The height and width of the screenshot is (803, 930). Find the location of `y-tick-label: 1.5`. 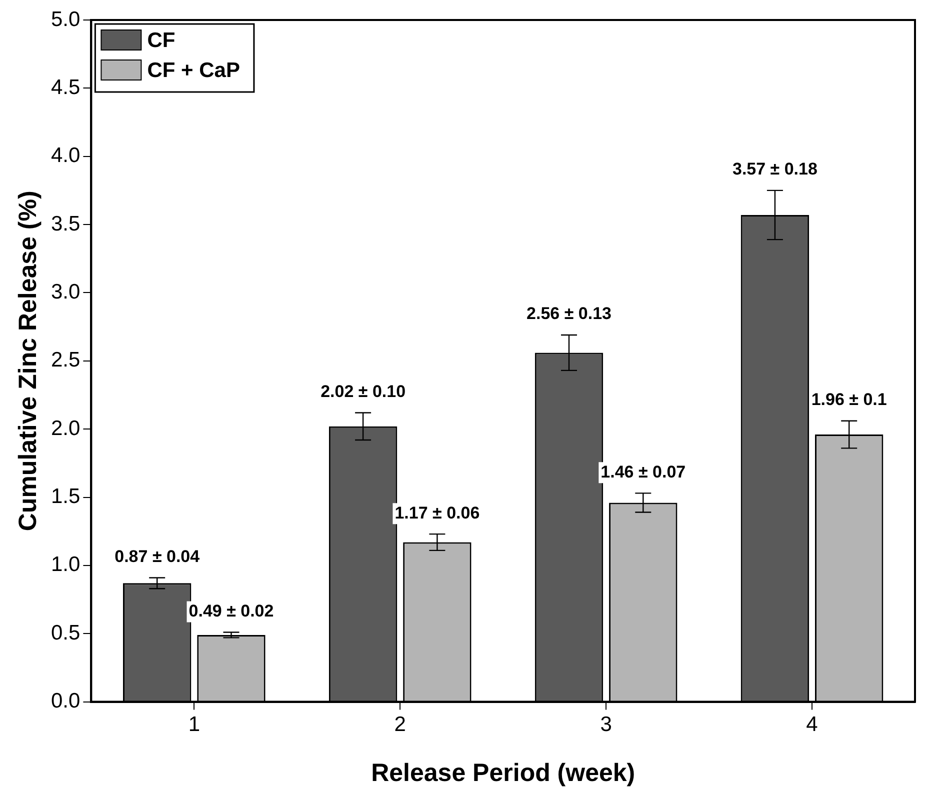

y-tick-label: 1.5 is located at coordinates (65, 496).